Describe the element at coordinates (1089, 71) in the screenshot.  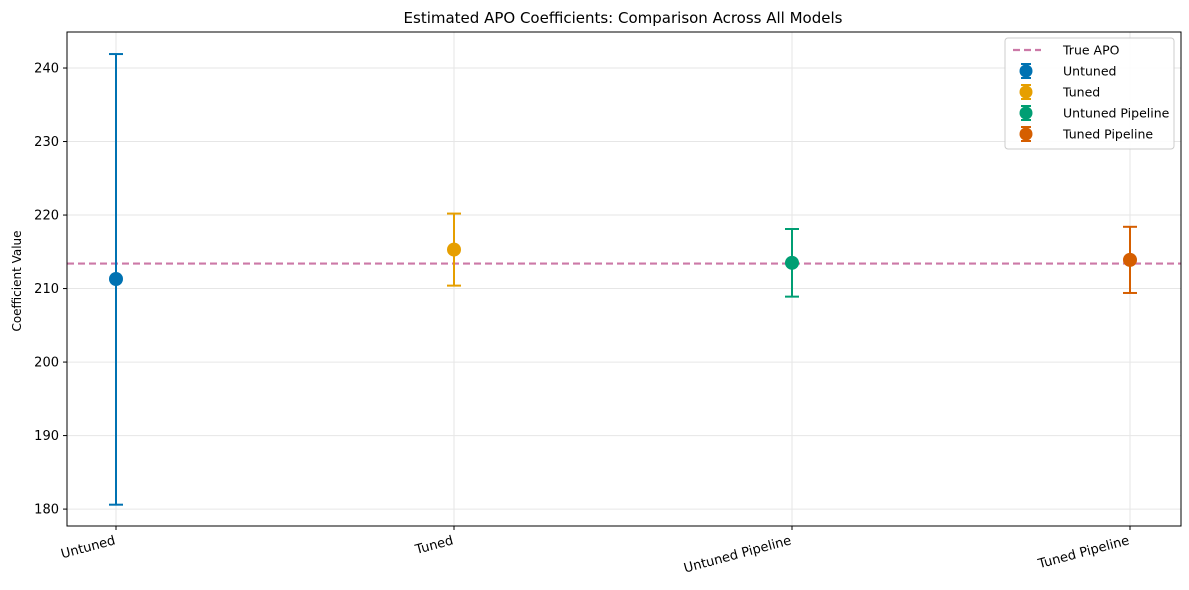
I see `legend-label: Untuned` at that location.